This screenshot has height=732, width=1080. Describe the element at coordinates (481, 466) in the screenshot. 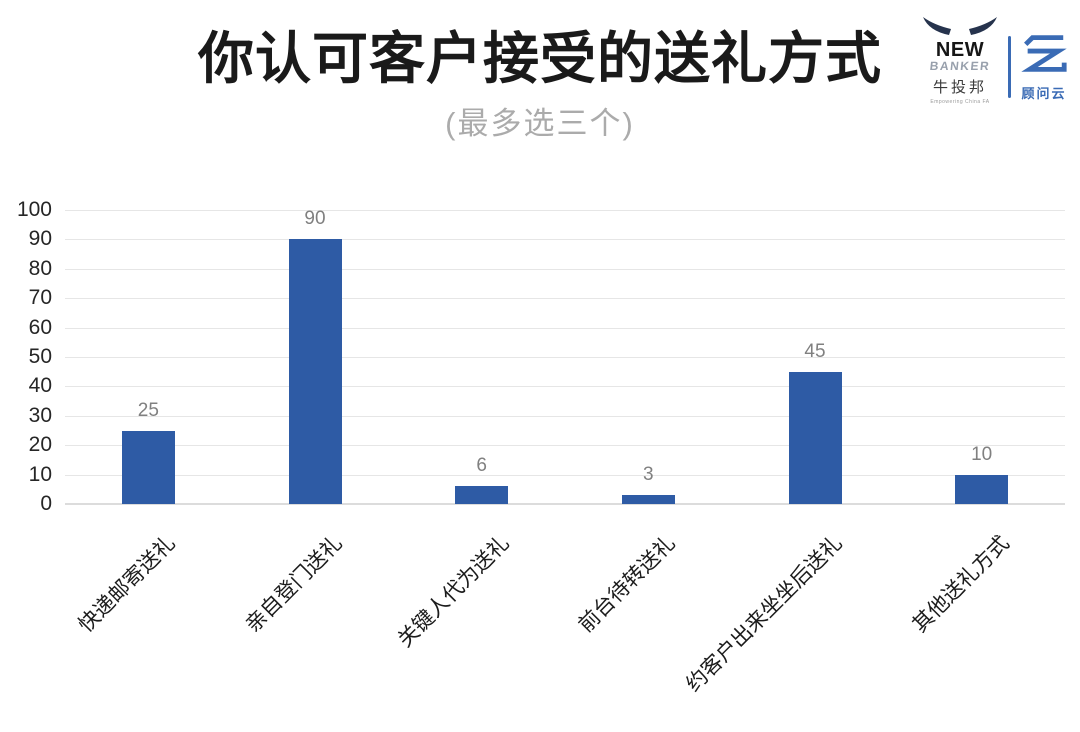

I see `value-label: 6` at that location.